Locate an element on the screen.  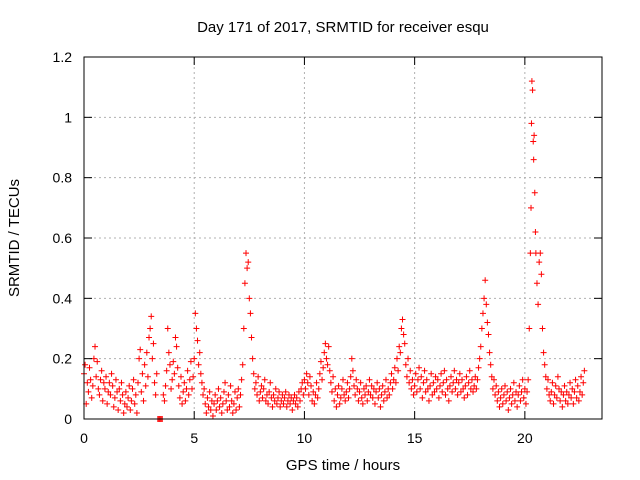
x-tick-label: 20 is located at coordinates (525, 438).